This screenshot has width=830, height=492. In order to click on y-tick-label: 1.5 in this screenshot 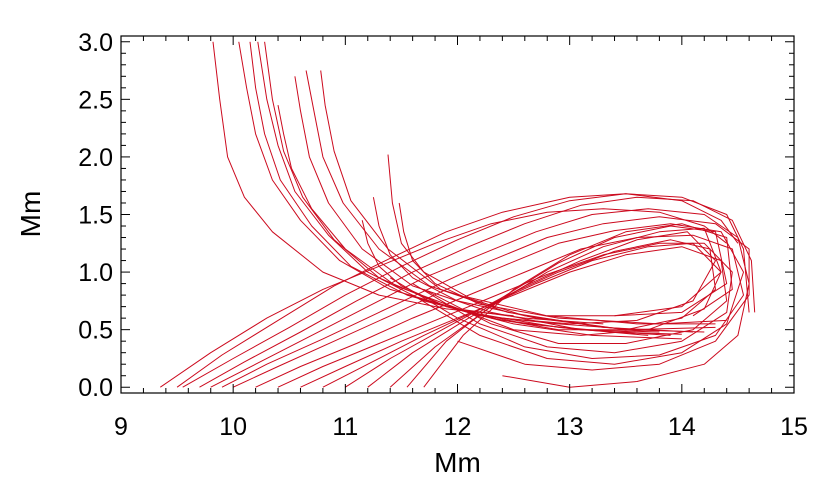, I will do `click(95, 216)`.